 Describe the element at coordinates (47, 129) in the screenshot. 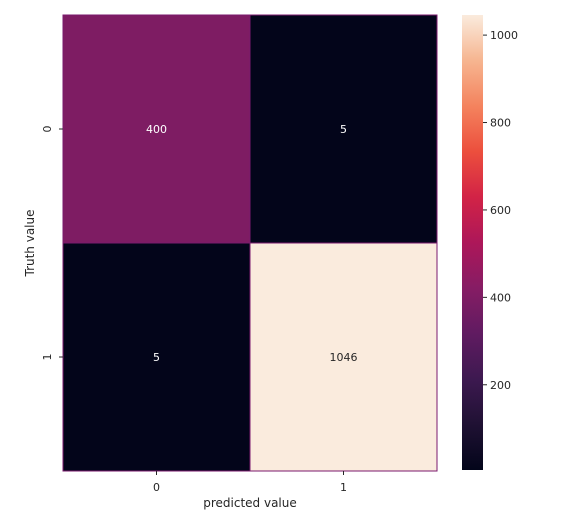

I see `y-tick-label-0: 0` at that location.